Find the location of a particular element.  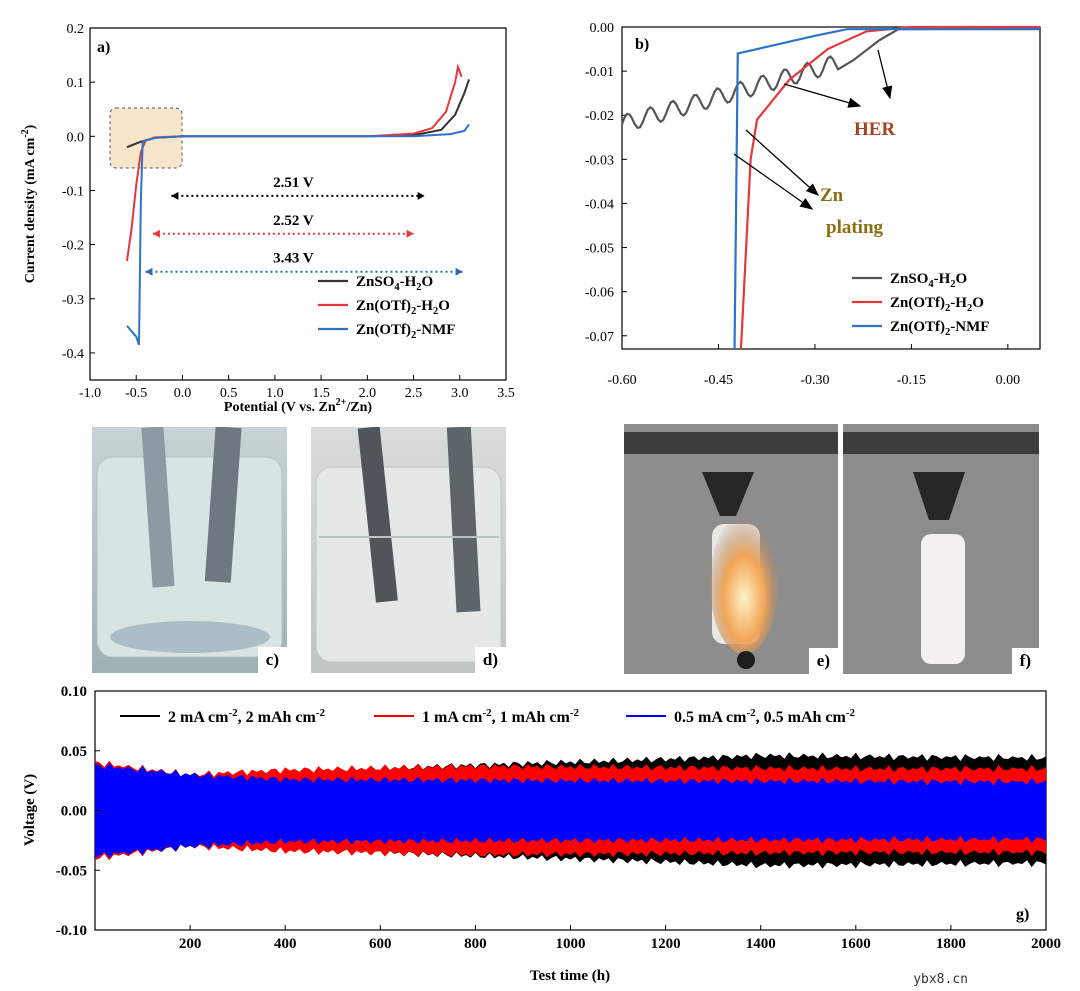

y-tick-label: -0.01 is located at coordinates (599, 72).